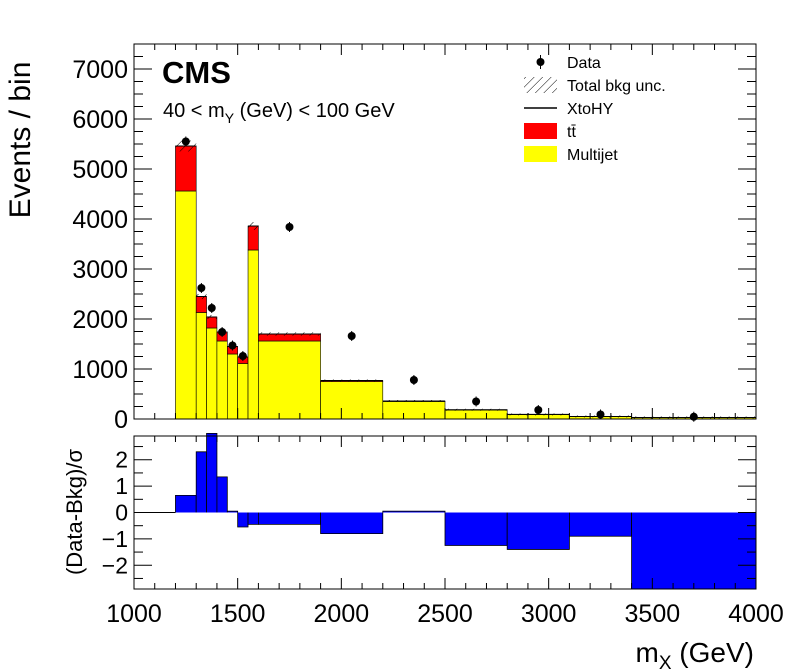  I want to click on legend-label-4: Multijet, so click(592, 155).